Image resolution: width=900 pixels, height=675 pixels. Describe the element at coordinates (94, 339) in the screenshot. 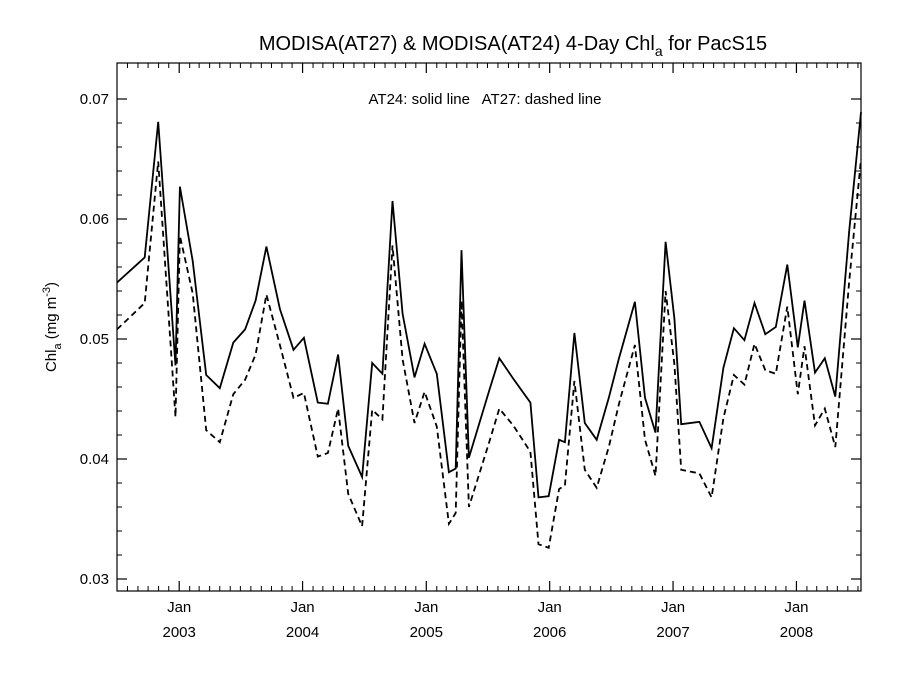

I see `y-tick-label: 0.05` at that location.